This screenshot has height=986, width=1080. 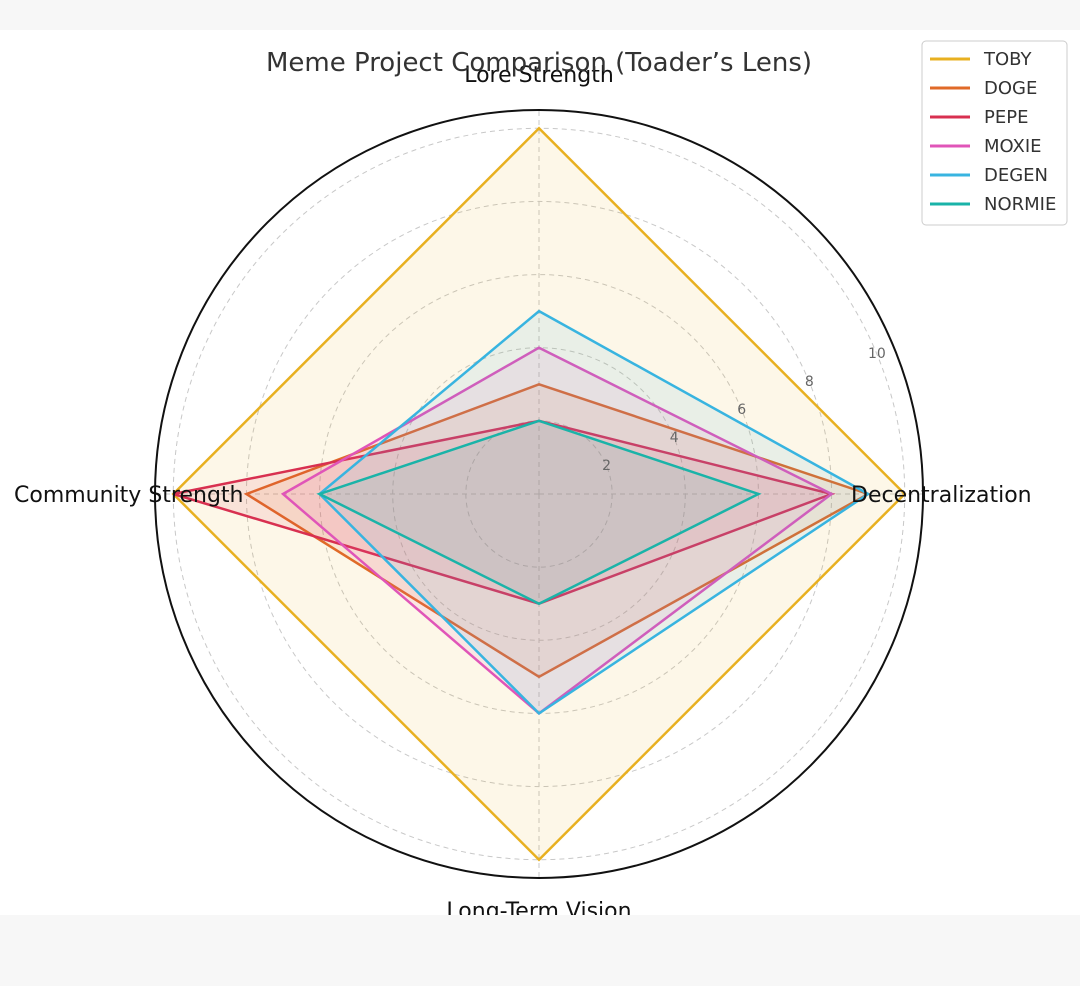 What do you see at coordinates (129, 495) in the screenshot?
I see `axis-label: Community Strength` at bounding box center [129, 495].